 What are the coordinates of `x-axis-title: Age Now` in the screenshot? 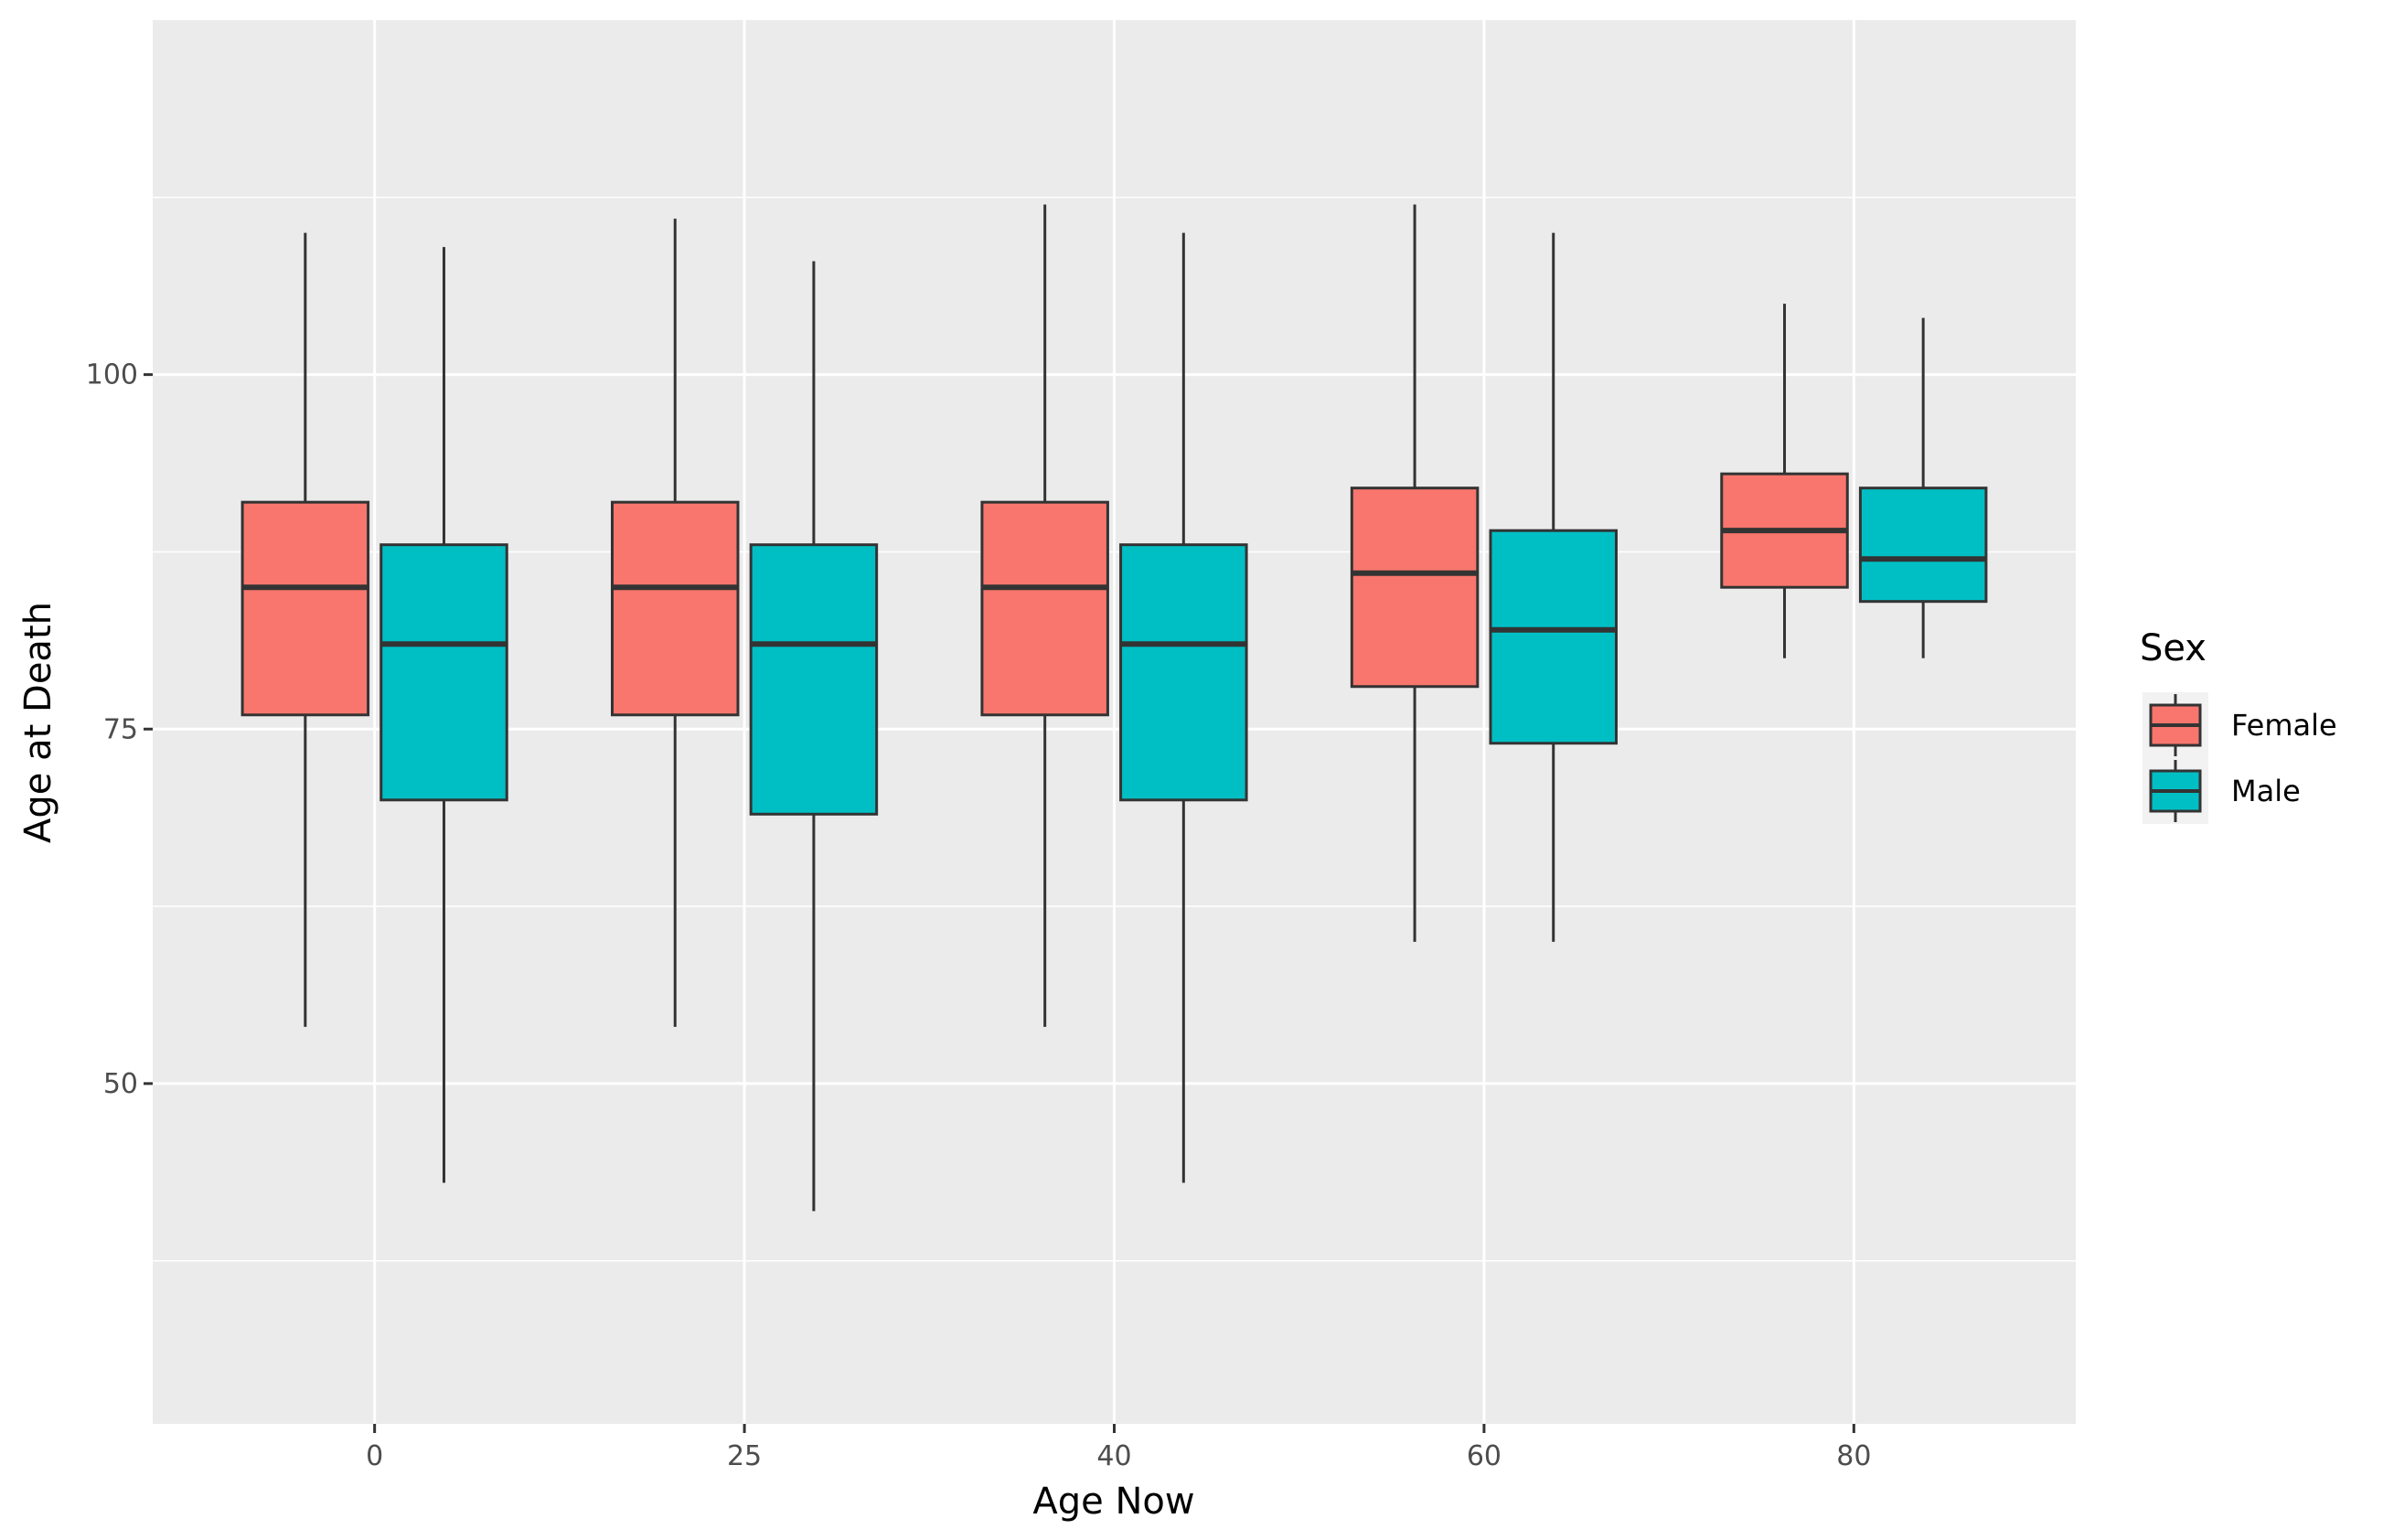 It's located at (1113, 1502).